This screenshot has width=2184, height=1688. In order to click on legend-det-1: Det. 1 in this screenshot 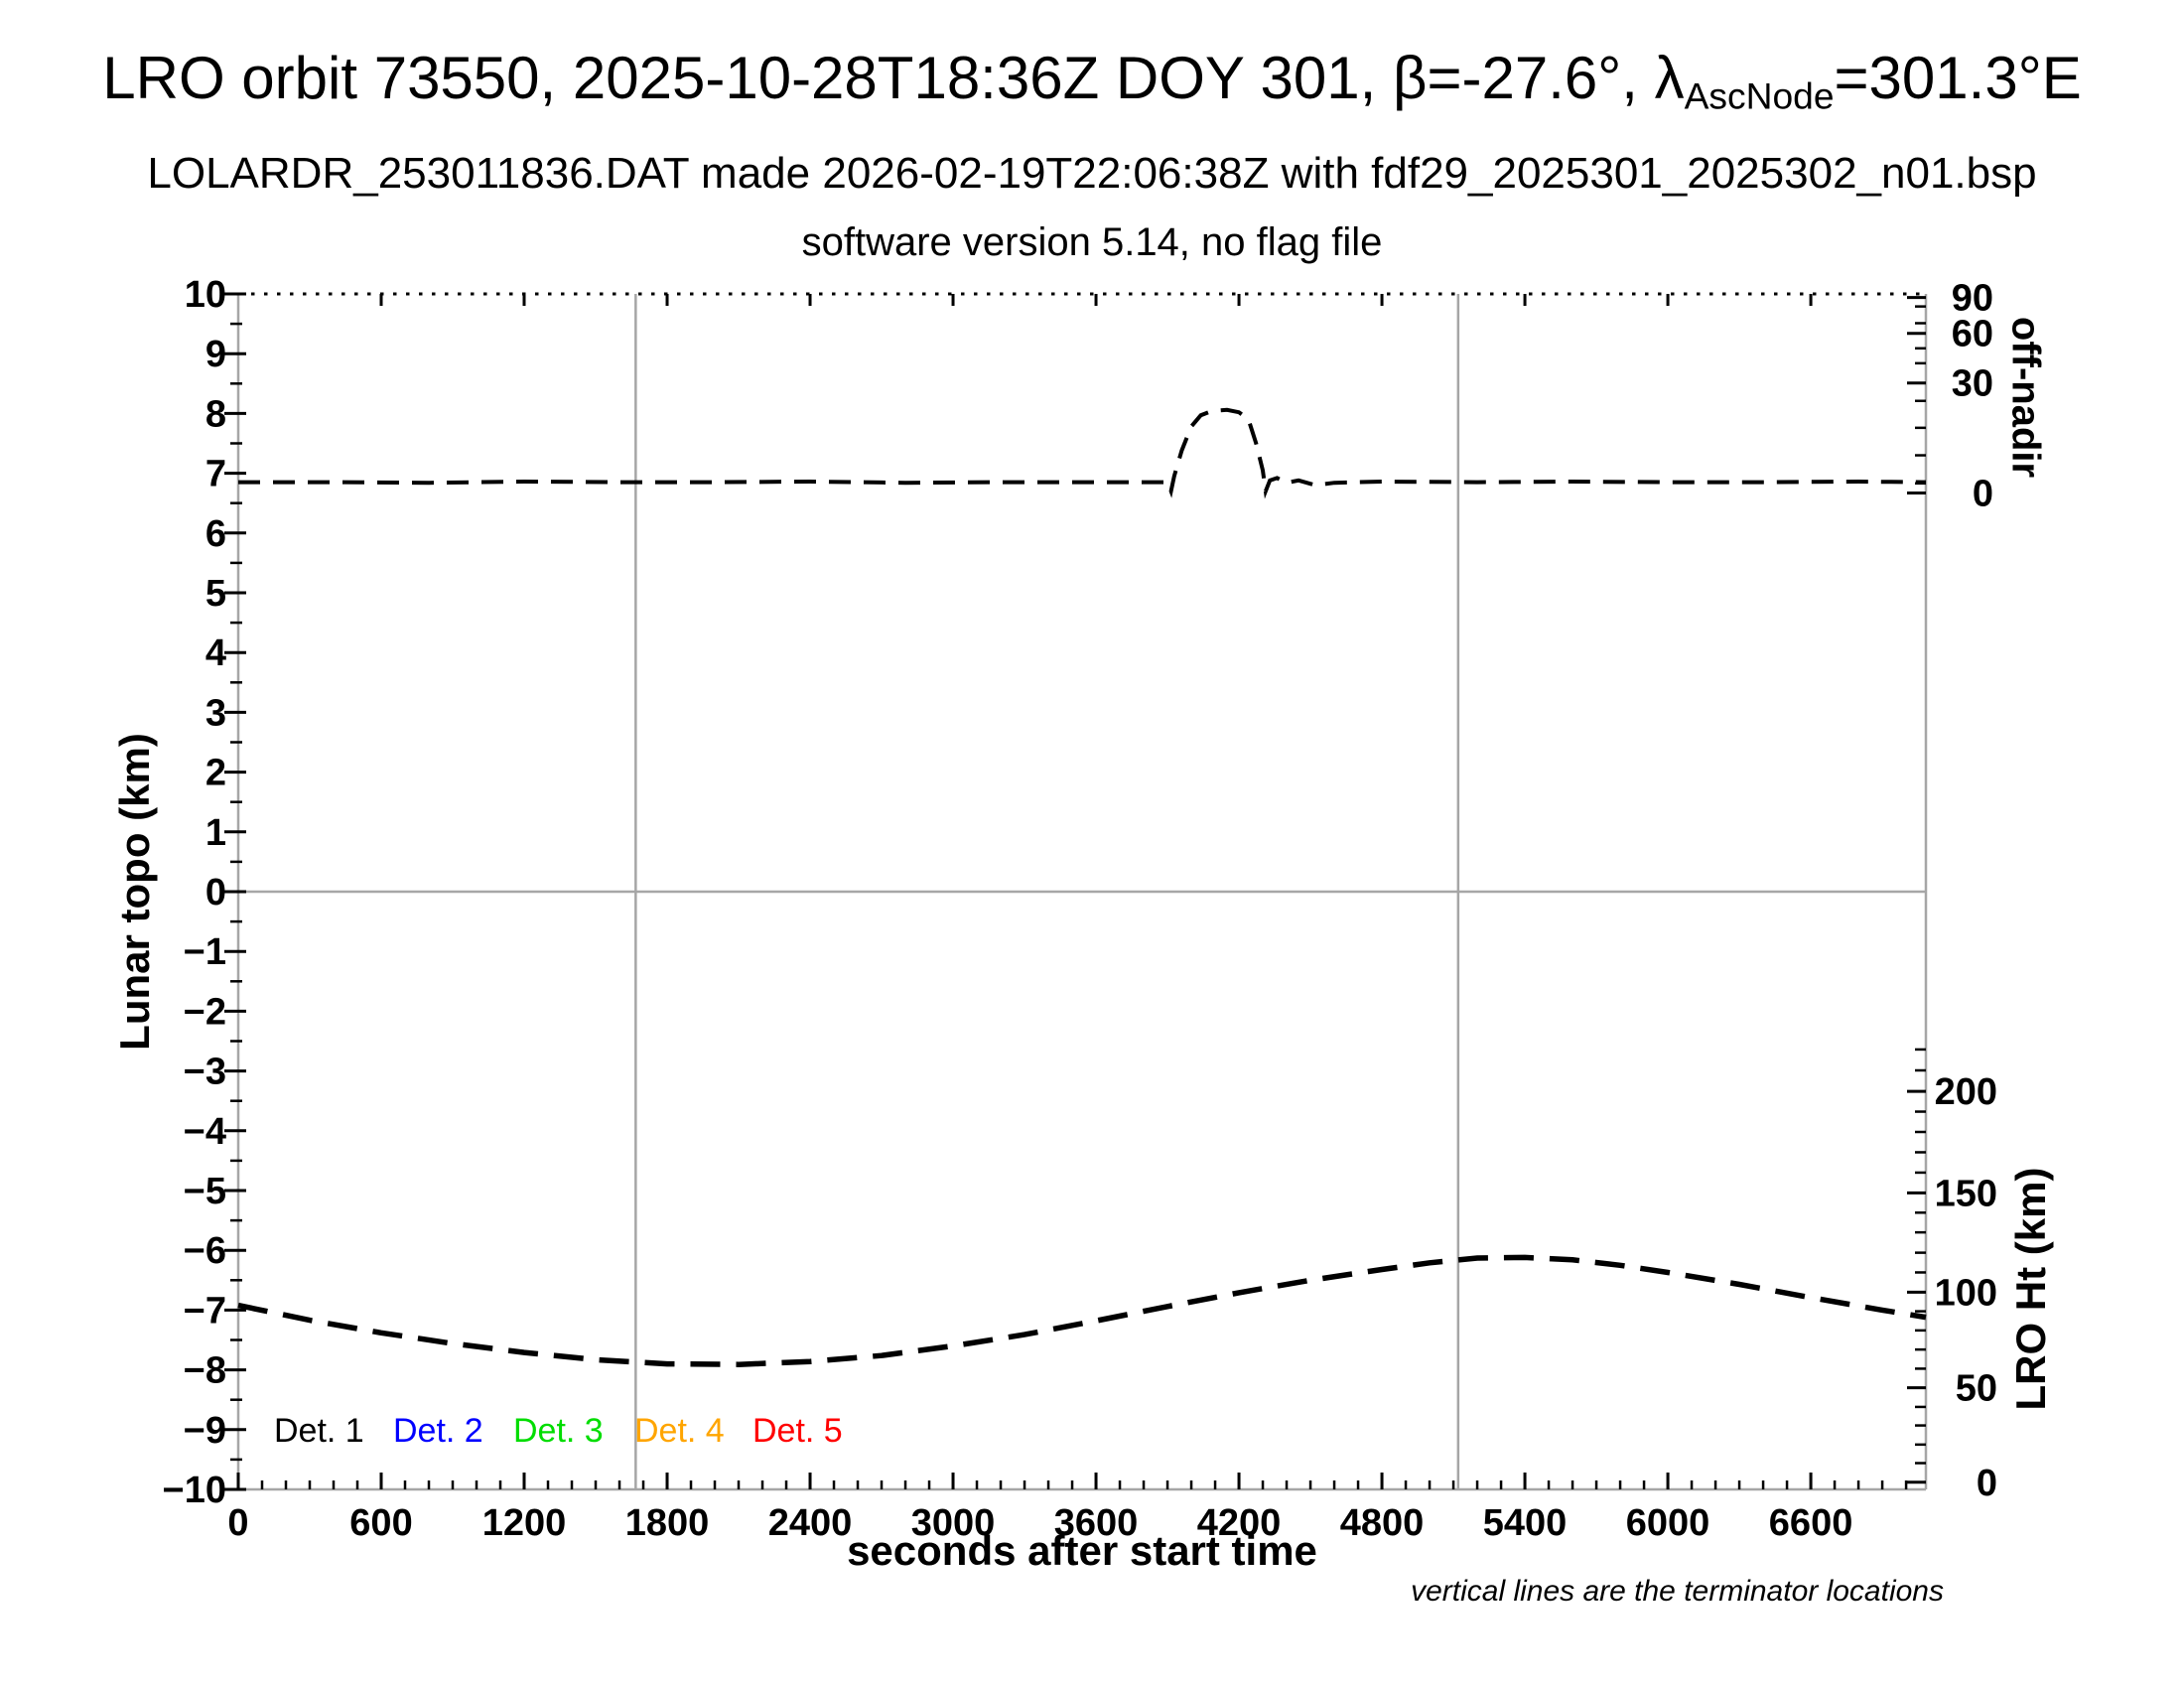, I will do `click(319, 1431)`.